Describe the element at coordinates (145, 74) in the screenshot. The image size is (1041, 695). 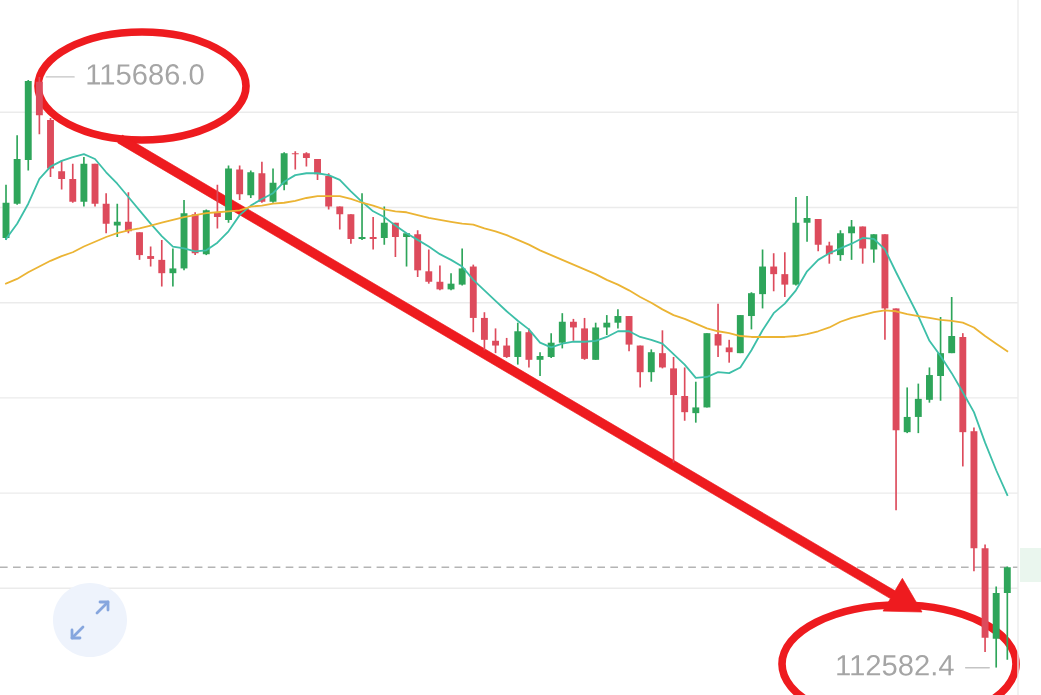
I see `annotation: 115686.0` at that location.